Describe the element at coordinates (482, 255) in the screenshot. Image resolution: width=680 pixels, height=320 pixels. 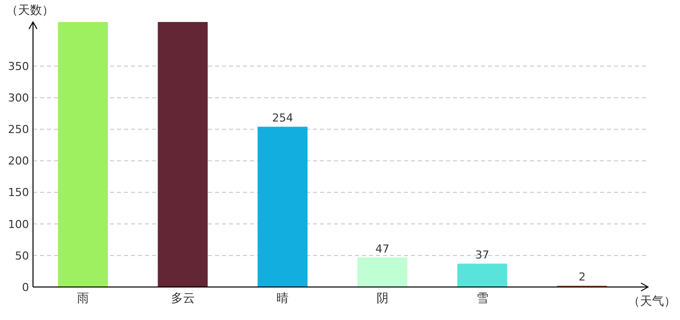
I see `data-label: 37` at that location.